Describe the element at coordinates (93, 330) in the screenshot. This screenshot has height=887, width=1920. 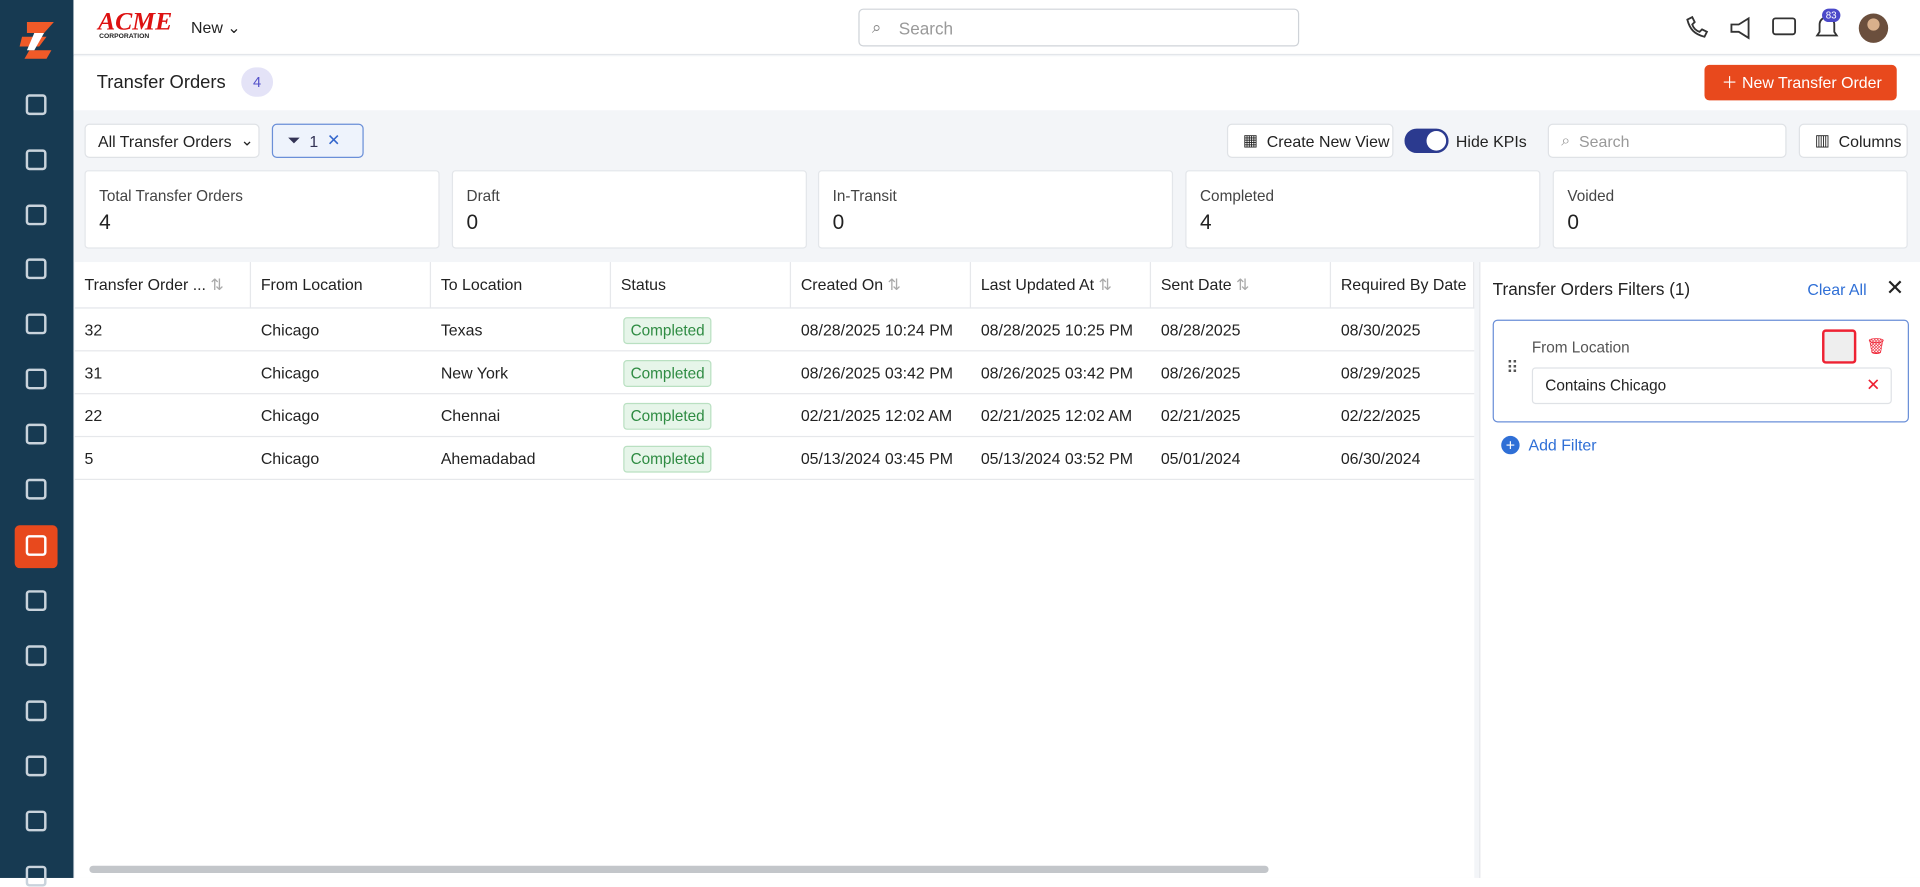
I see `table-cell: 32` at that location.